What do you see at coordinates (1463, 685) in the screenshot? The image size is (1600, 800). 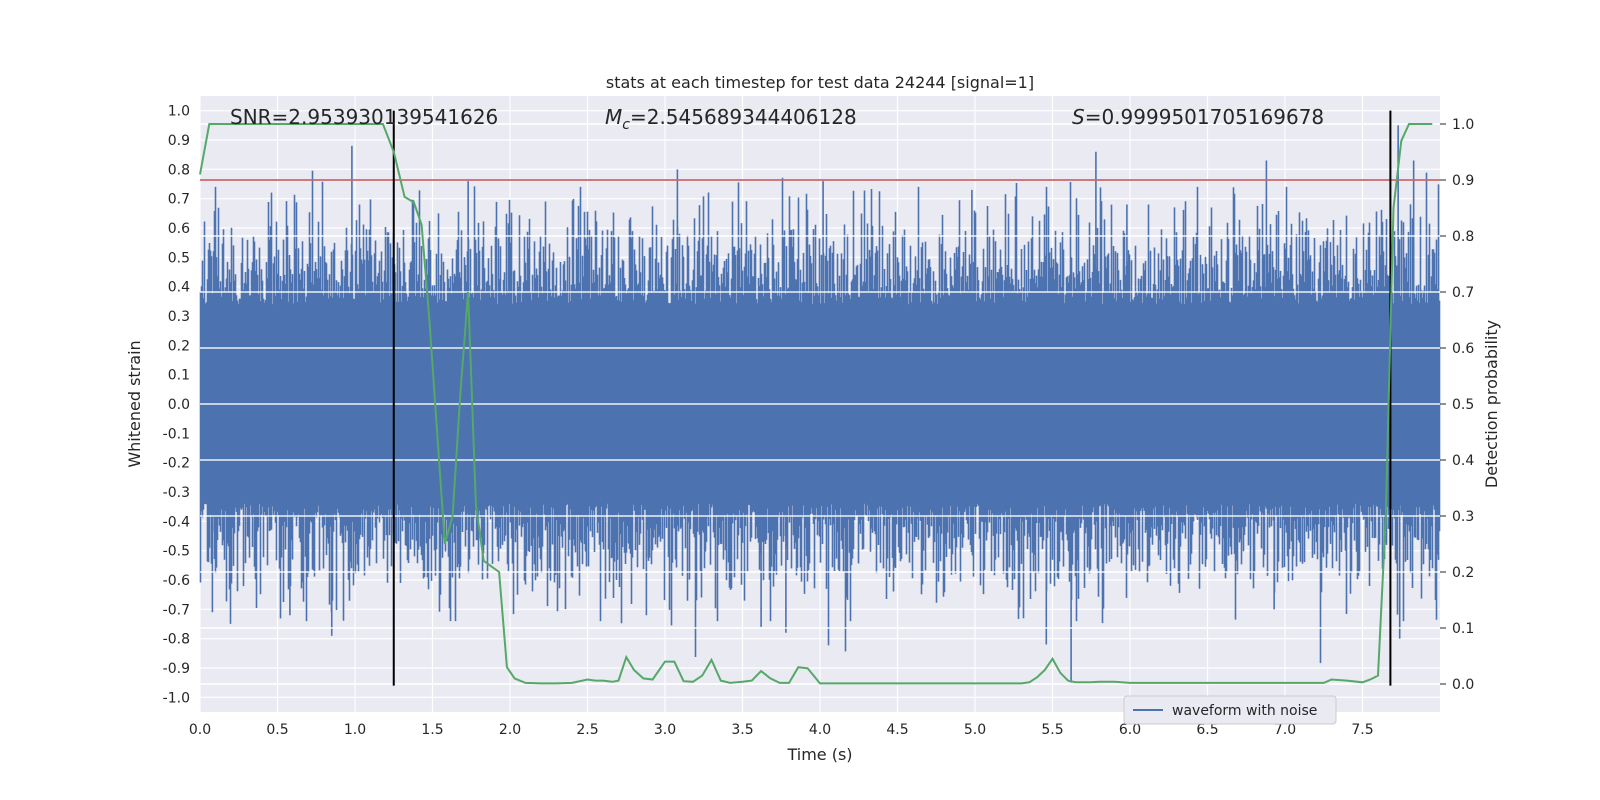 I see `y-right-tick-label: 0.0` at bounding box center [1463, 685].